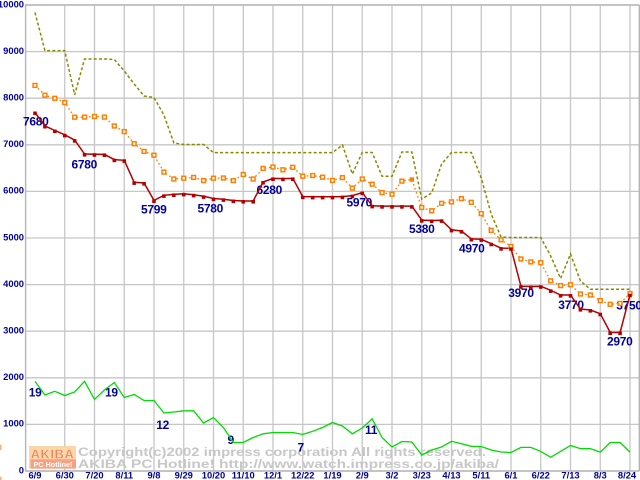  I want to click on svg-text: 1000, so click(13, 423).